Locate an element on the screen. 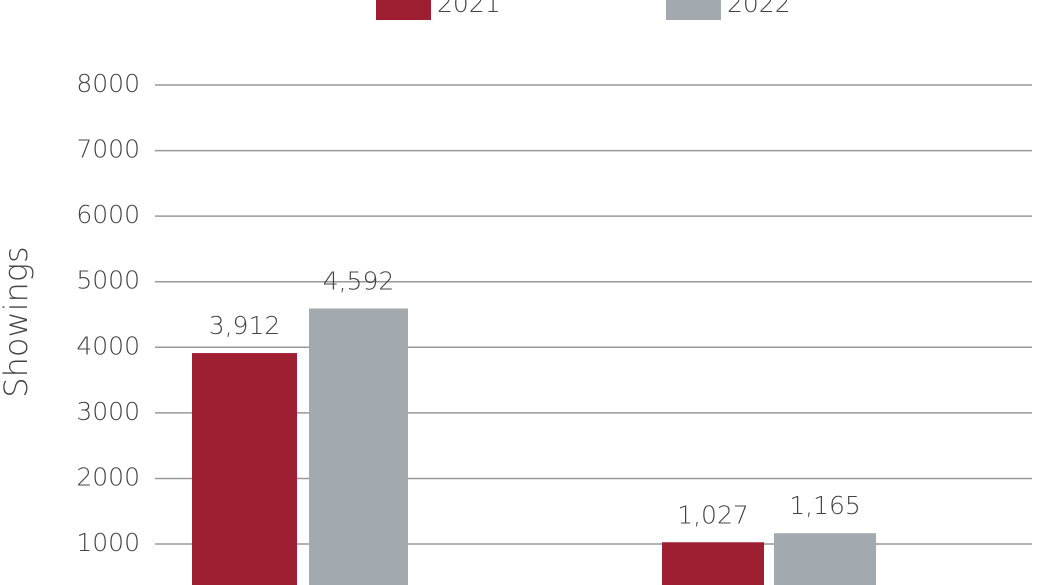 The height and width of the screenshot is (585, 1040). y-tick-label: 1000 is located at coordinates (108, 542).